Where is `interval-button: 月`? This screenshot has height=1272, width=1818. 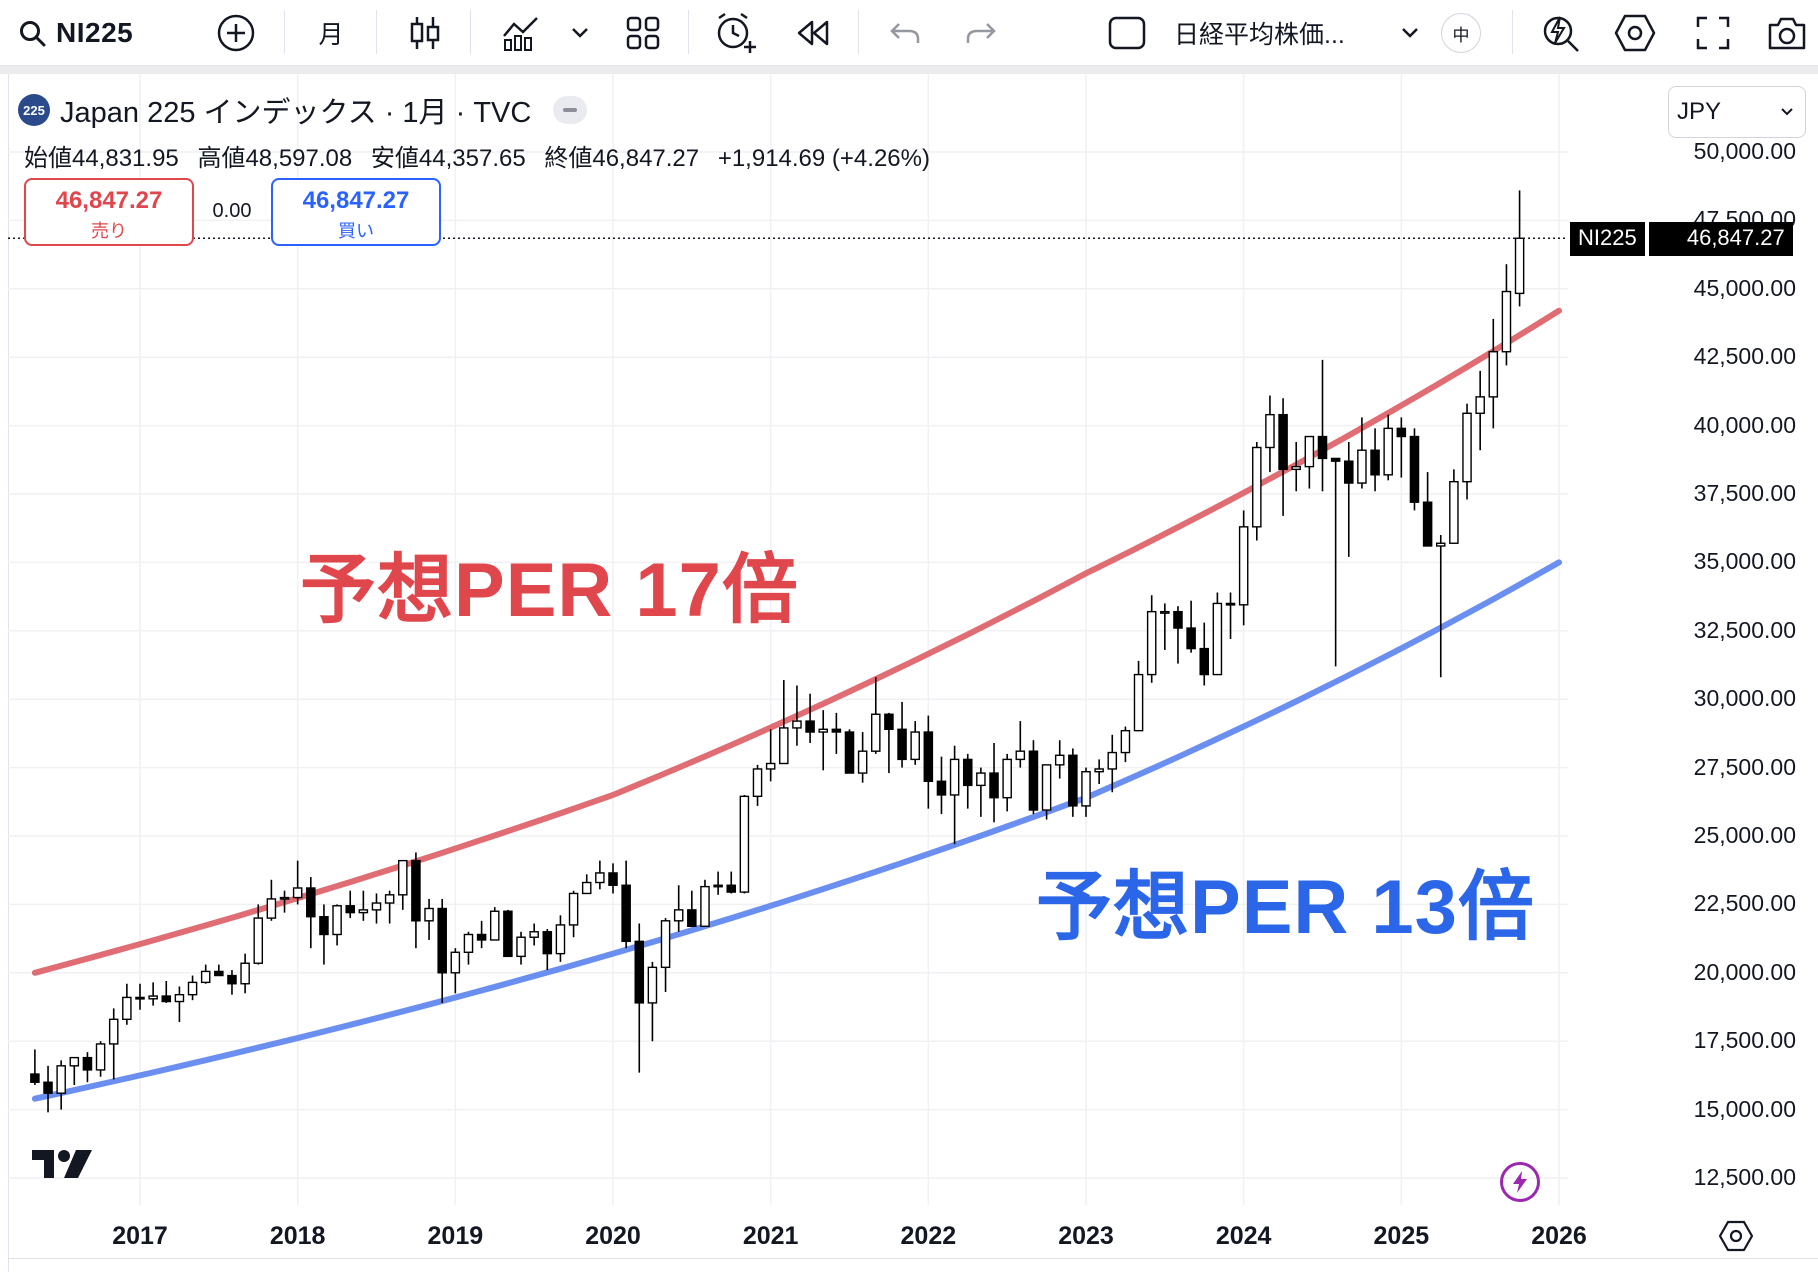
interval-button: 月 is located at coordinates (331, 33).